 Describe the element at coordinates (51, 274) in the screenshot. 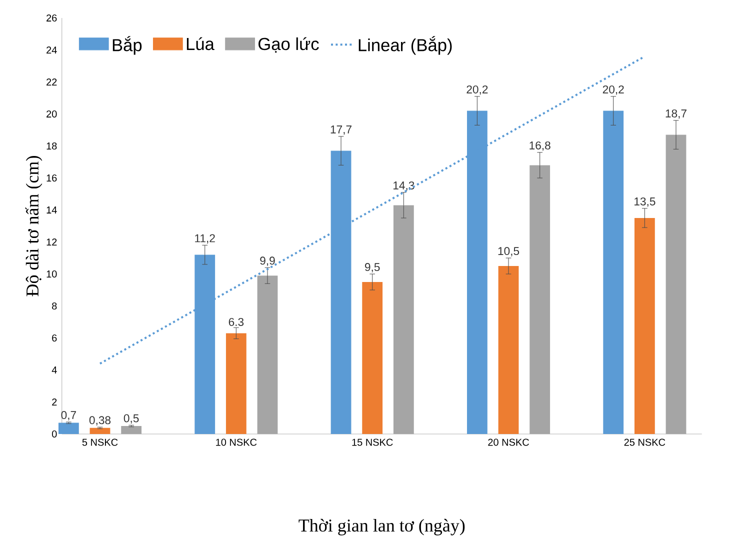

I see `y-tick-label: 10` at that location.